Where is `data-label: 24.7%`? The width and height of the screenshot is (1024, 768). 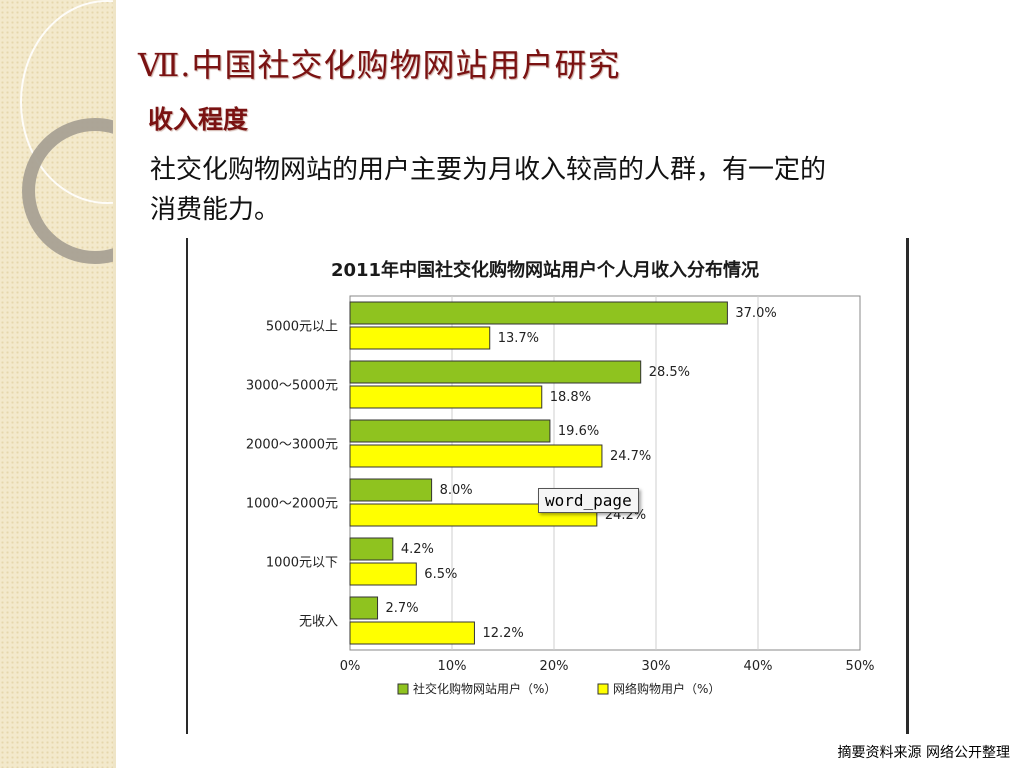
data-label: 24.7% is located at coordinates (630, 456).